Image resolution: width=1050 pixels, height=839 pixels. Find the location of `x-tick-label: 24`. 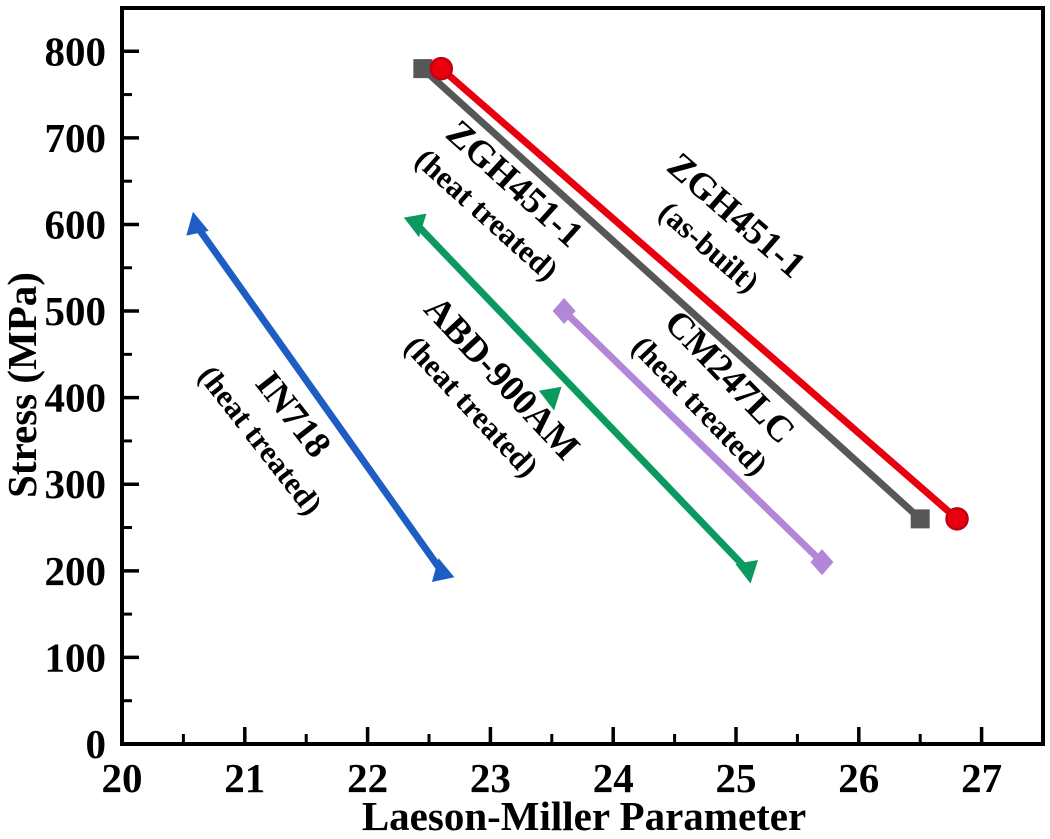

x-tick-label: 24 is located at coordinates (613, 778).